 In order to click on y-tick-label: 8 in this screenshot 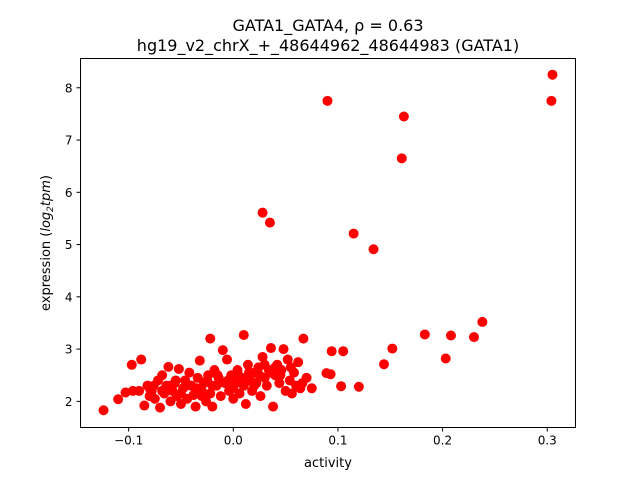, I will do `click(69, 88)`.